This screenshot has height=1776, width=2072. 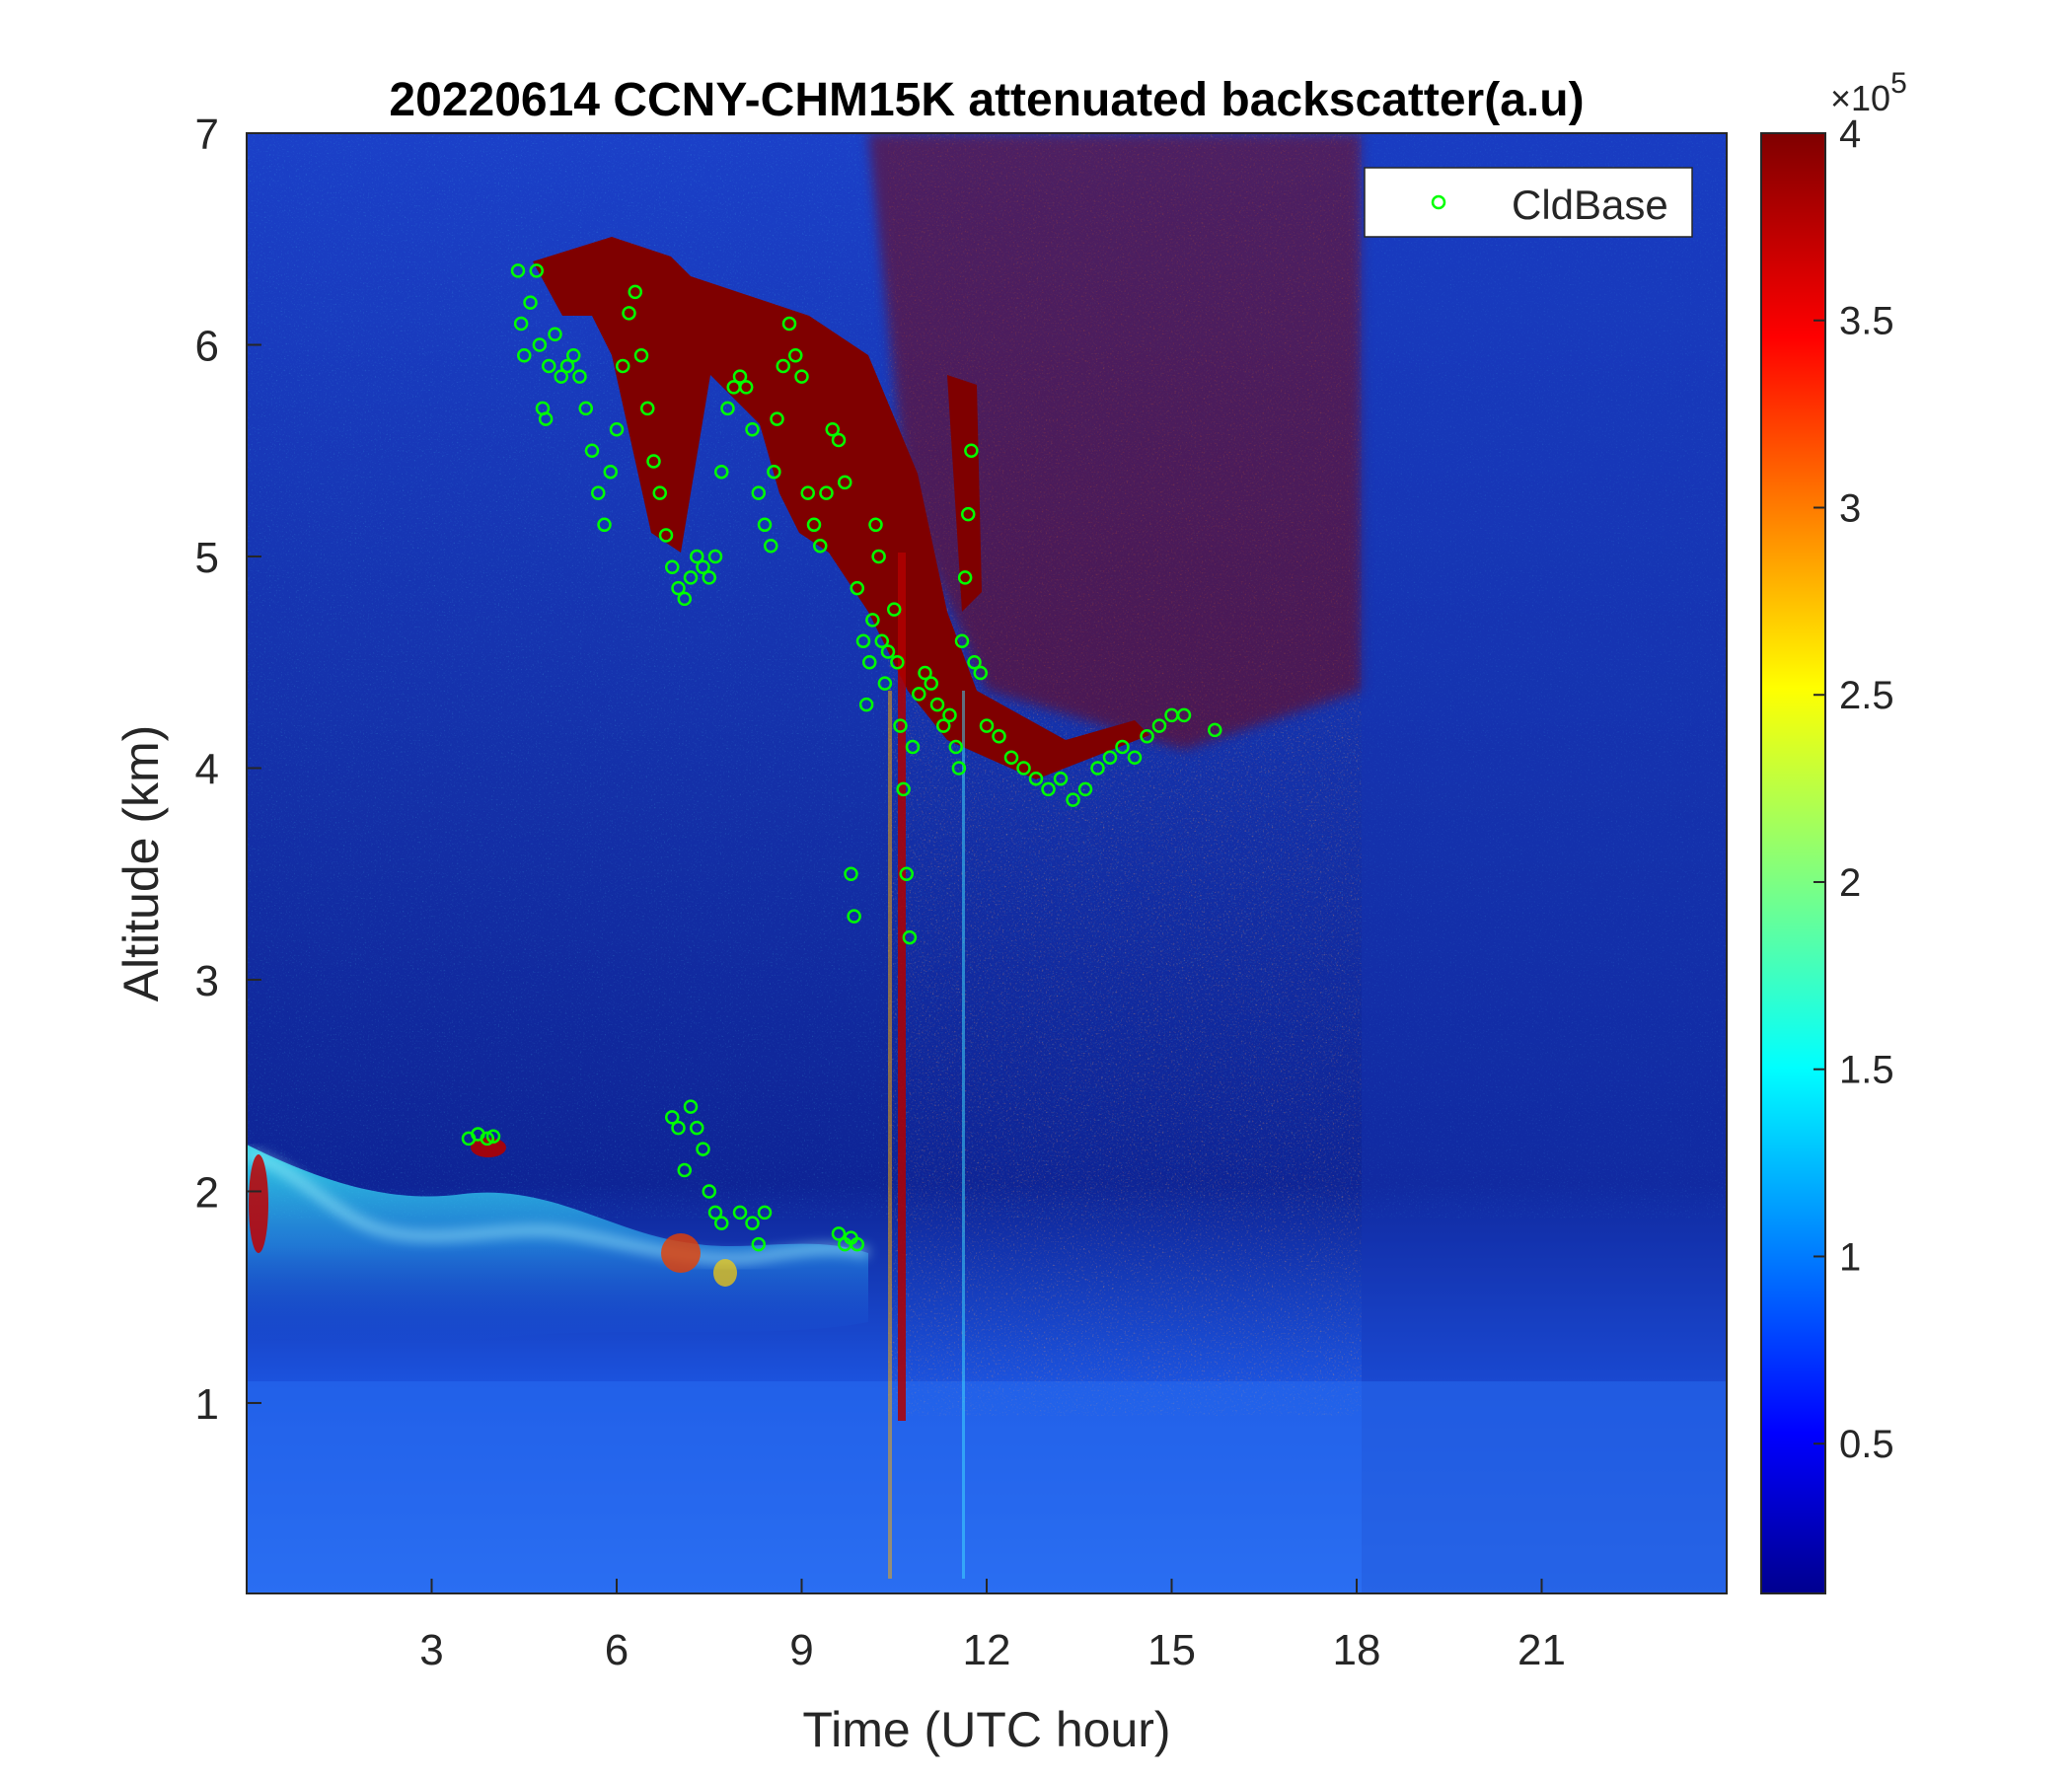 I want to click on x-tick-label: 9, so click(x=801, y=1650).